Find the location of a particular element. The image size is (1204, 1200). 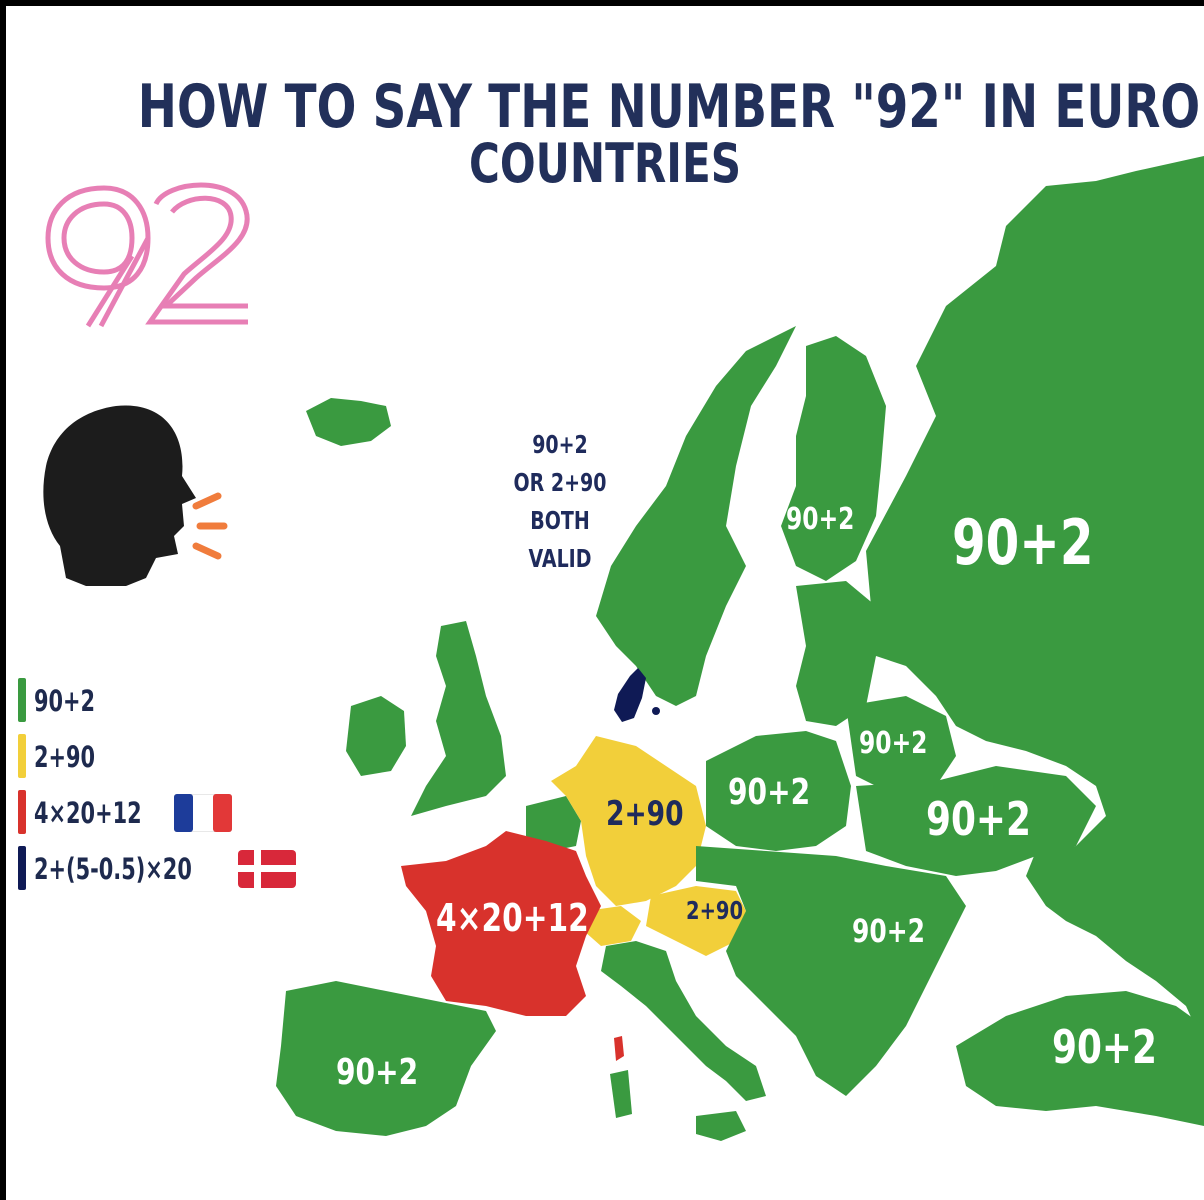

note-line: 90+2 is located at coordinates (560, 444).